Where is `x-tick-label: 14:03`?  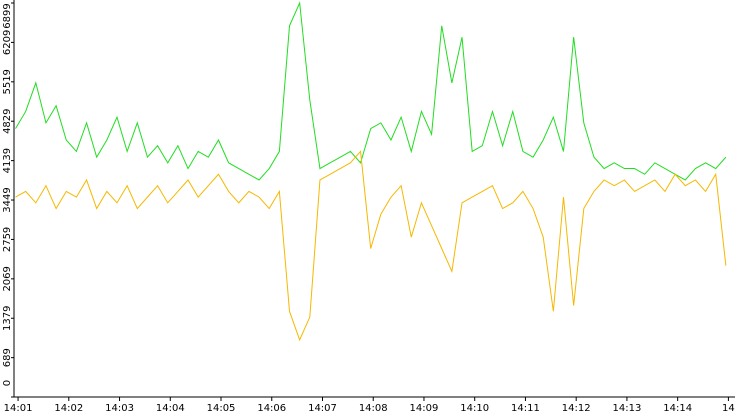 x-tick-label: 14:03 is located at coordinates (119, 408).